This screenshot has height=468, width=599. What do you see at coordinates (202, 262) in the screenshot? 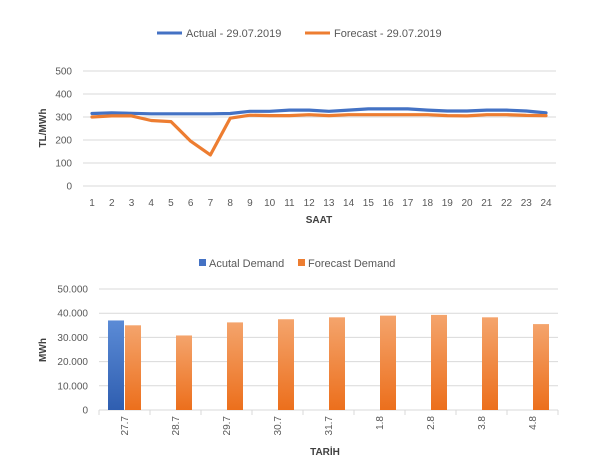
I see `legend-swatch-actual-demand` at bounding box center [202, 262].